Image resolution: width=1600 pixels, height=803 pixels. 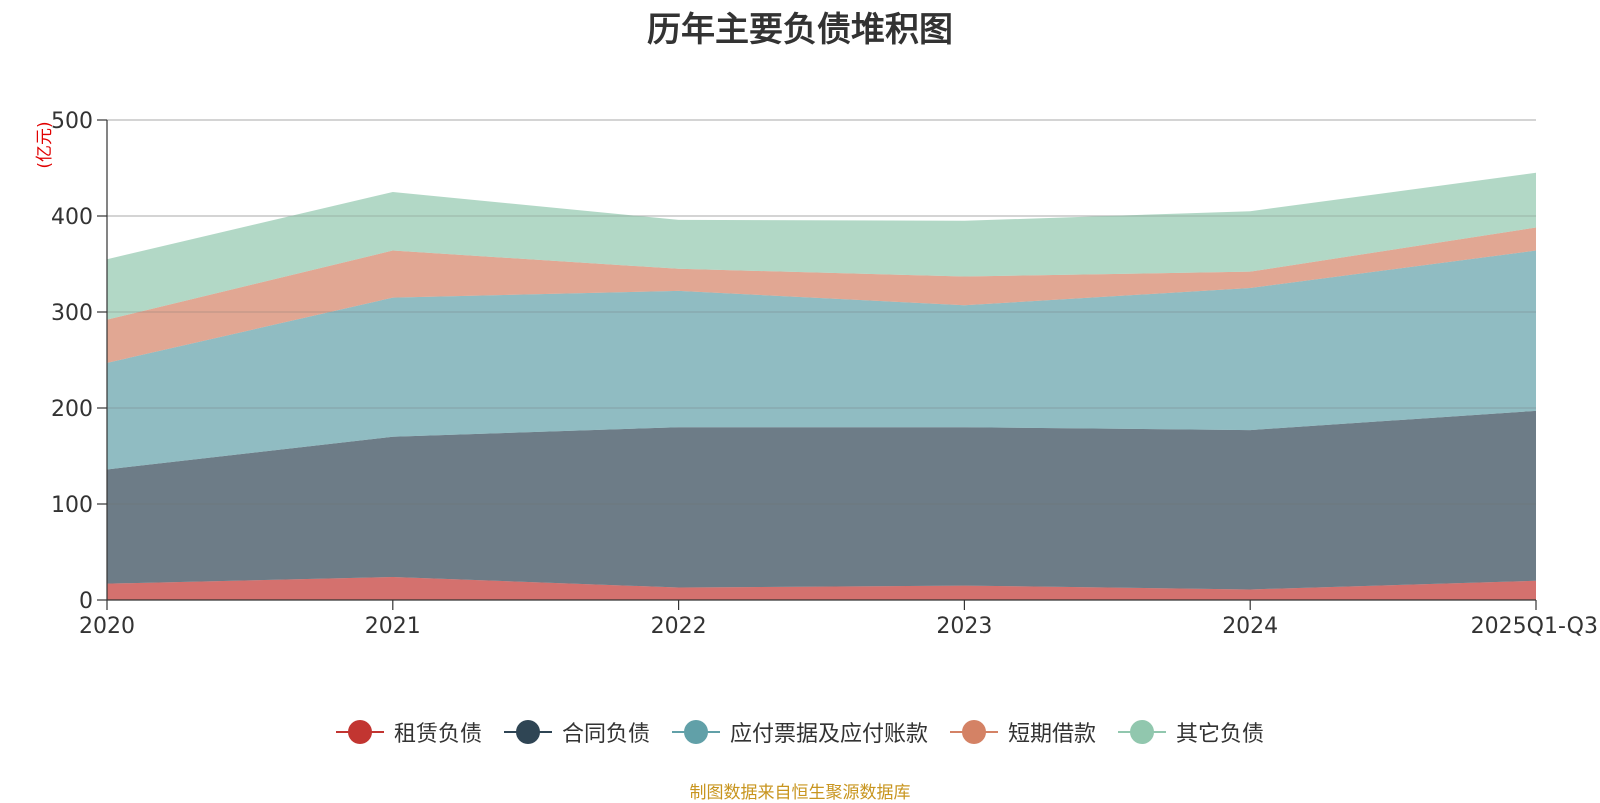 I want to click on y-tick-label: 400, so click(x=72, y=217).